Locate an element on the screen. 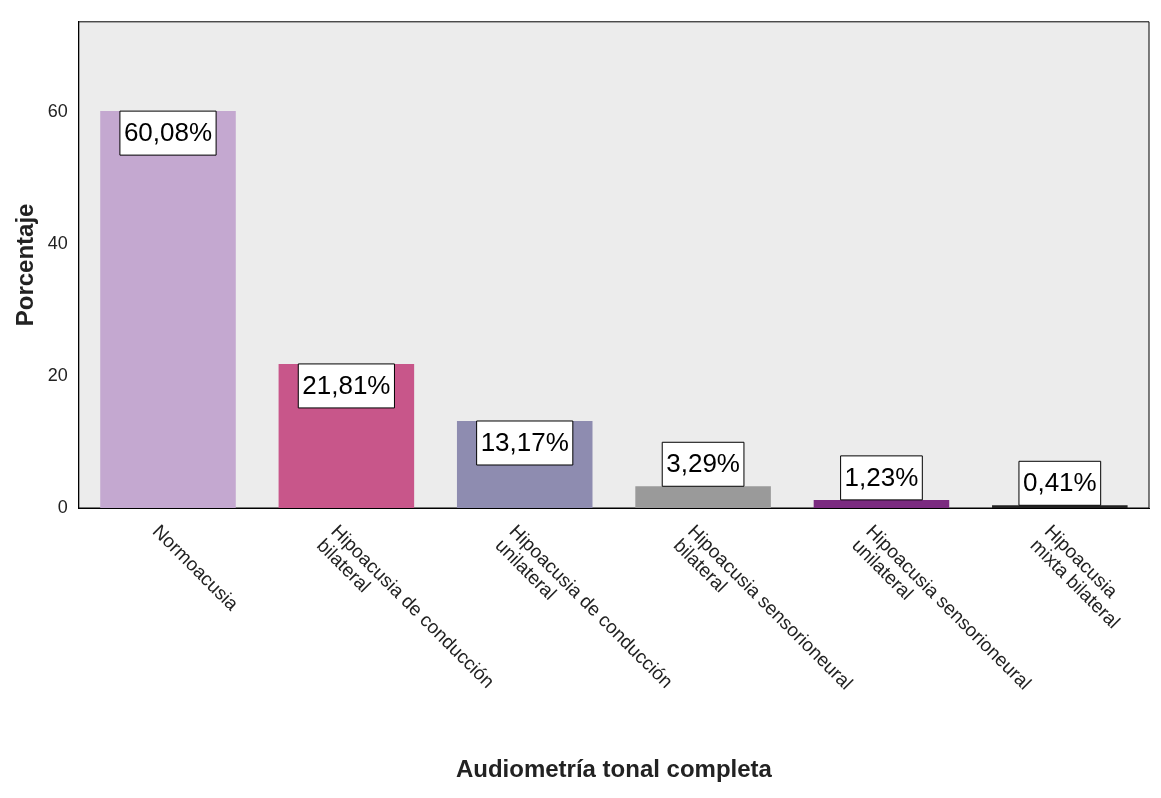  y-tick-label: 20 is located at coordinates (57, 374).